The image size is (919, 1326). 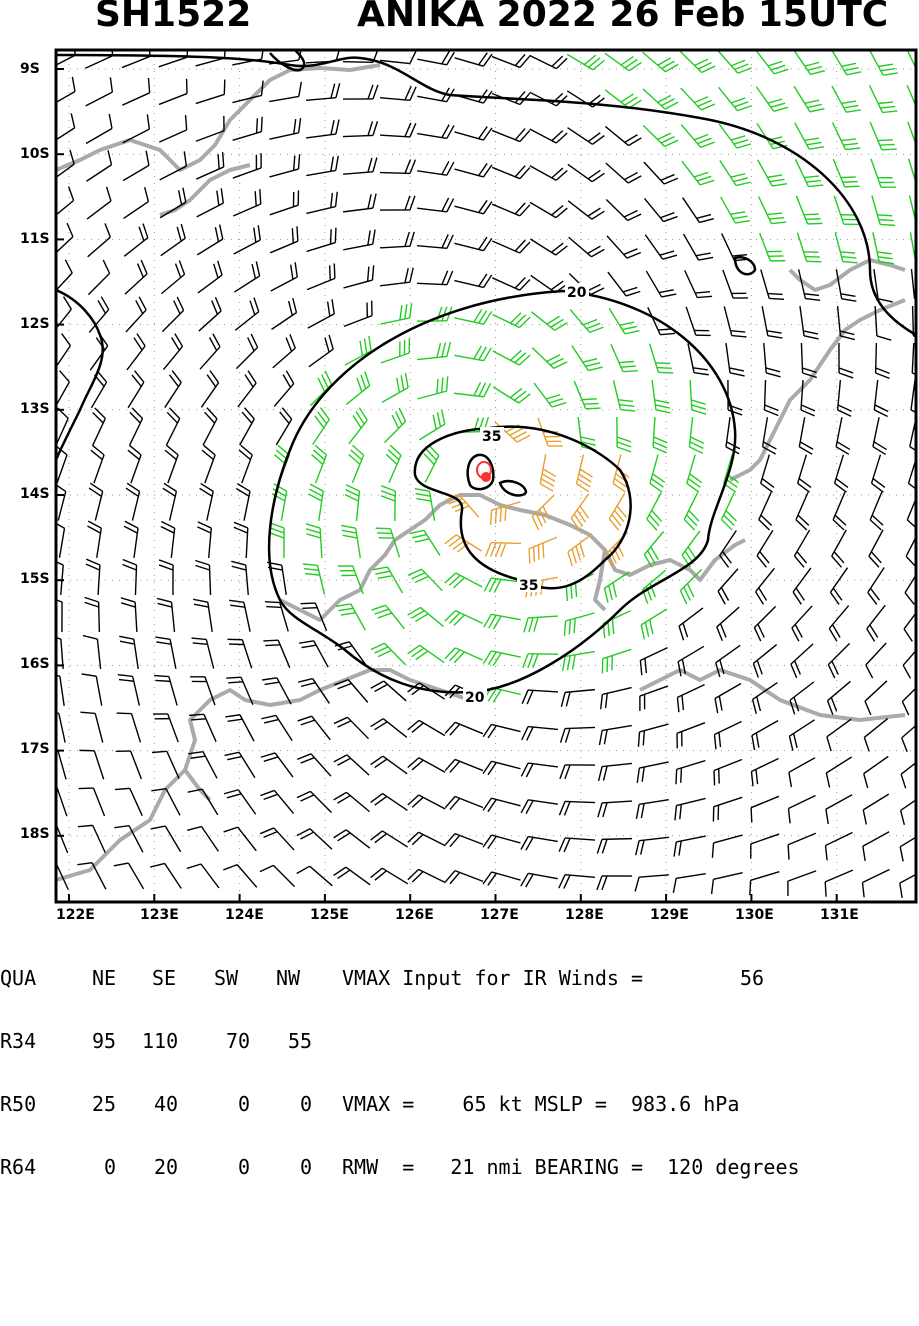 I want to click on contour-label-35-bottom: 35, so click(x=528, y=586).